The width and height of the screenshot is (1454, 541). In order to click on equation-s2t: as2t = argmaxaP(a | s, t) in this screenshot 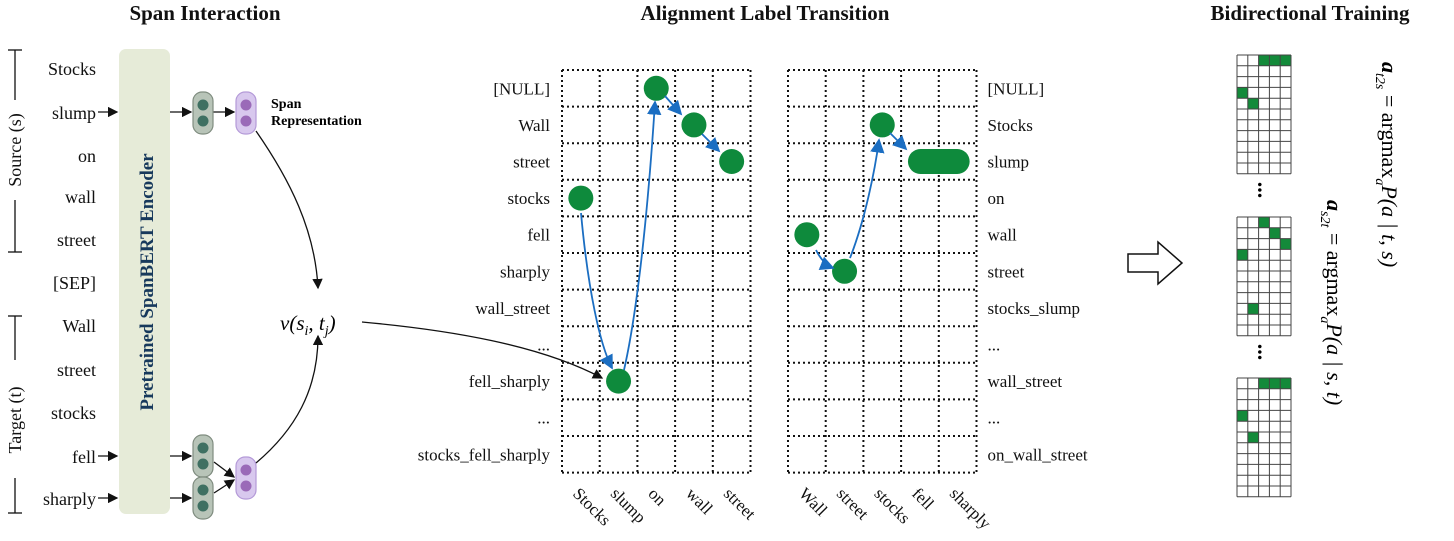, I will do `click(1332, 302)`.